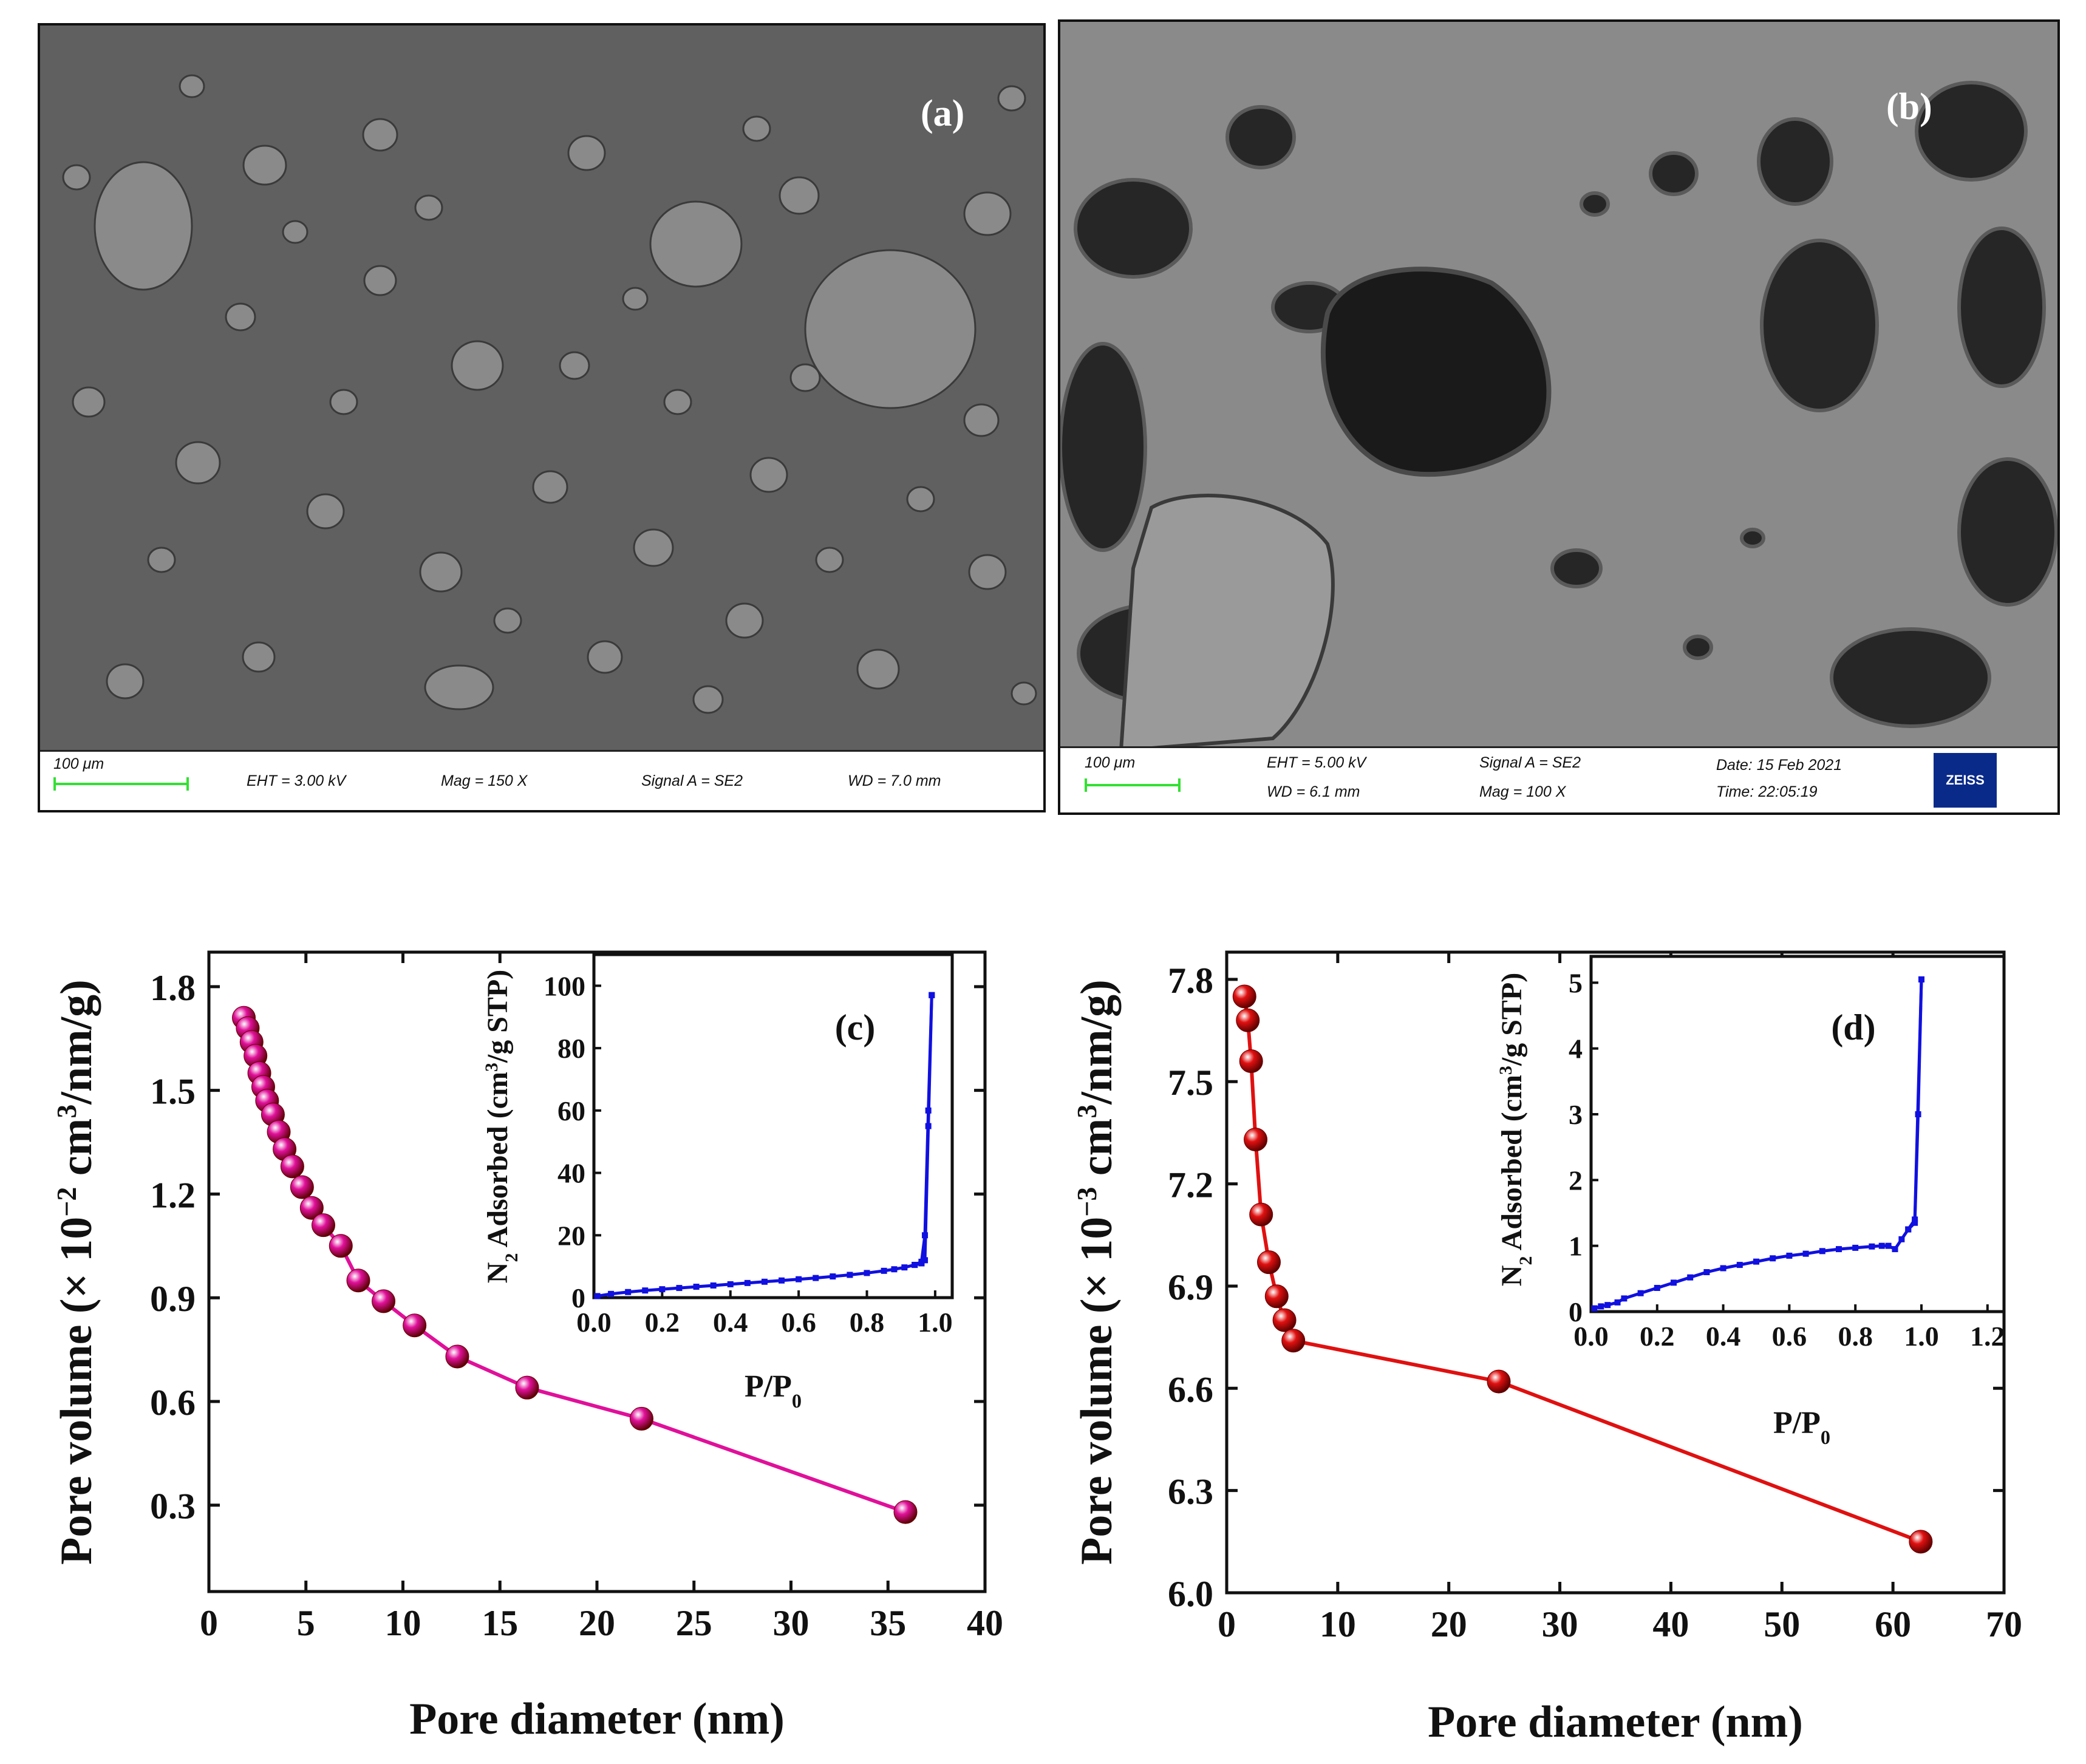  What do you see at coordinates (571, 1235) in the screenshot?
I see `inset-y-tick-label: 20` at bounding box center [571, 1235].